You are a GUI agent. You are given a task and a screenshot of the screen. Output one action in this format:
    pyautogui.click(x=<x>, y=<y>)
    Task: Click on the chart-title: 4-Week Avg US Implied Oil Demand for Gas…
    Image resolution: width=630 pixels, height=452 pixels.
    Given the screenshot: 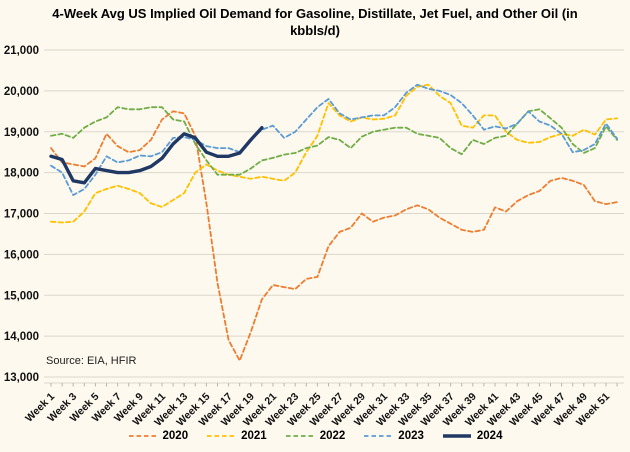 What is the action you would take?
    pyautogui.click(x=315, y=22)
    